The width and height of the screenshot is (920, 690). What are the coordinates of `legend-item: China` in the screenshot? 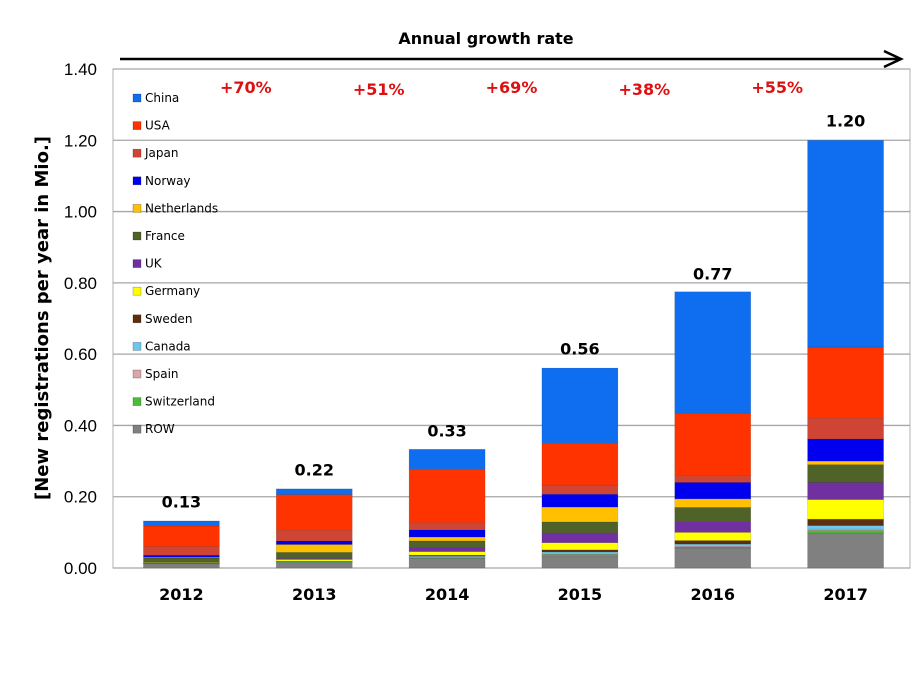 It's located at (155, 98).